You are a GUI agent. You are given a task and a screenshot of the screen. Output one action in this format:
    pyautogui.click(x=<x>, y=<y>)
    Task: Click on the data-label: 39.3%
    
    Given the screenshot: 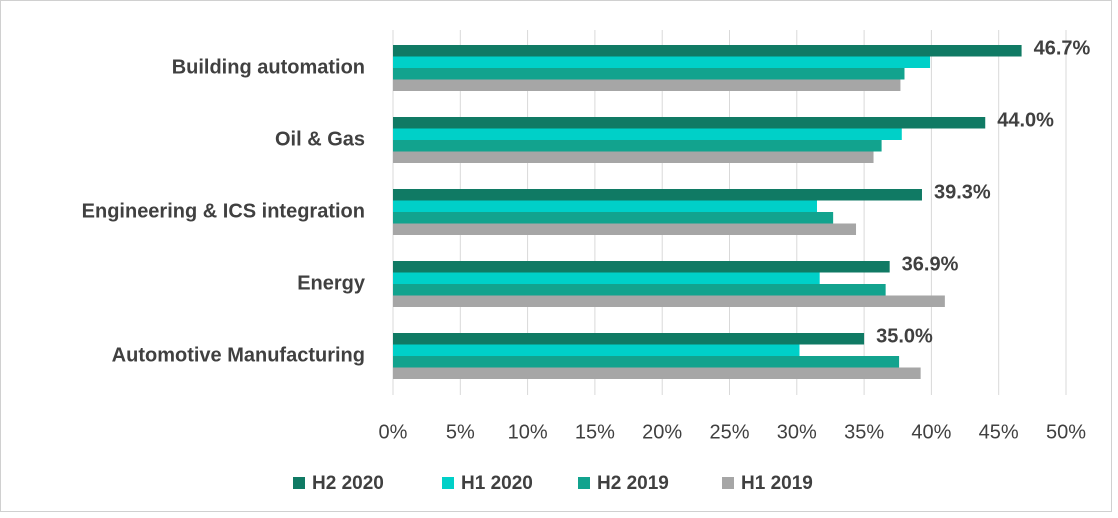 What is the action you would take?
    pyautogui.click(x=962, y=192)
    